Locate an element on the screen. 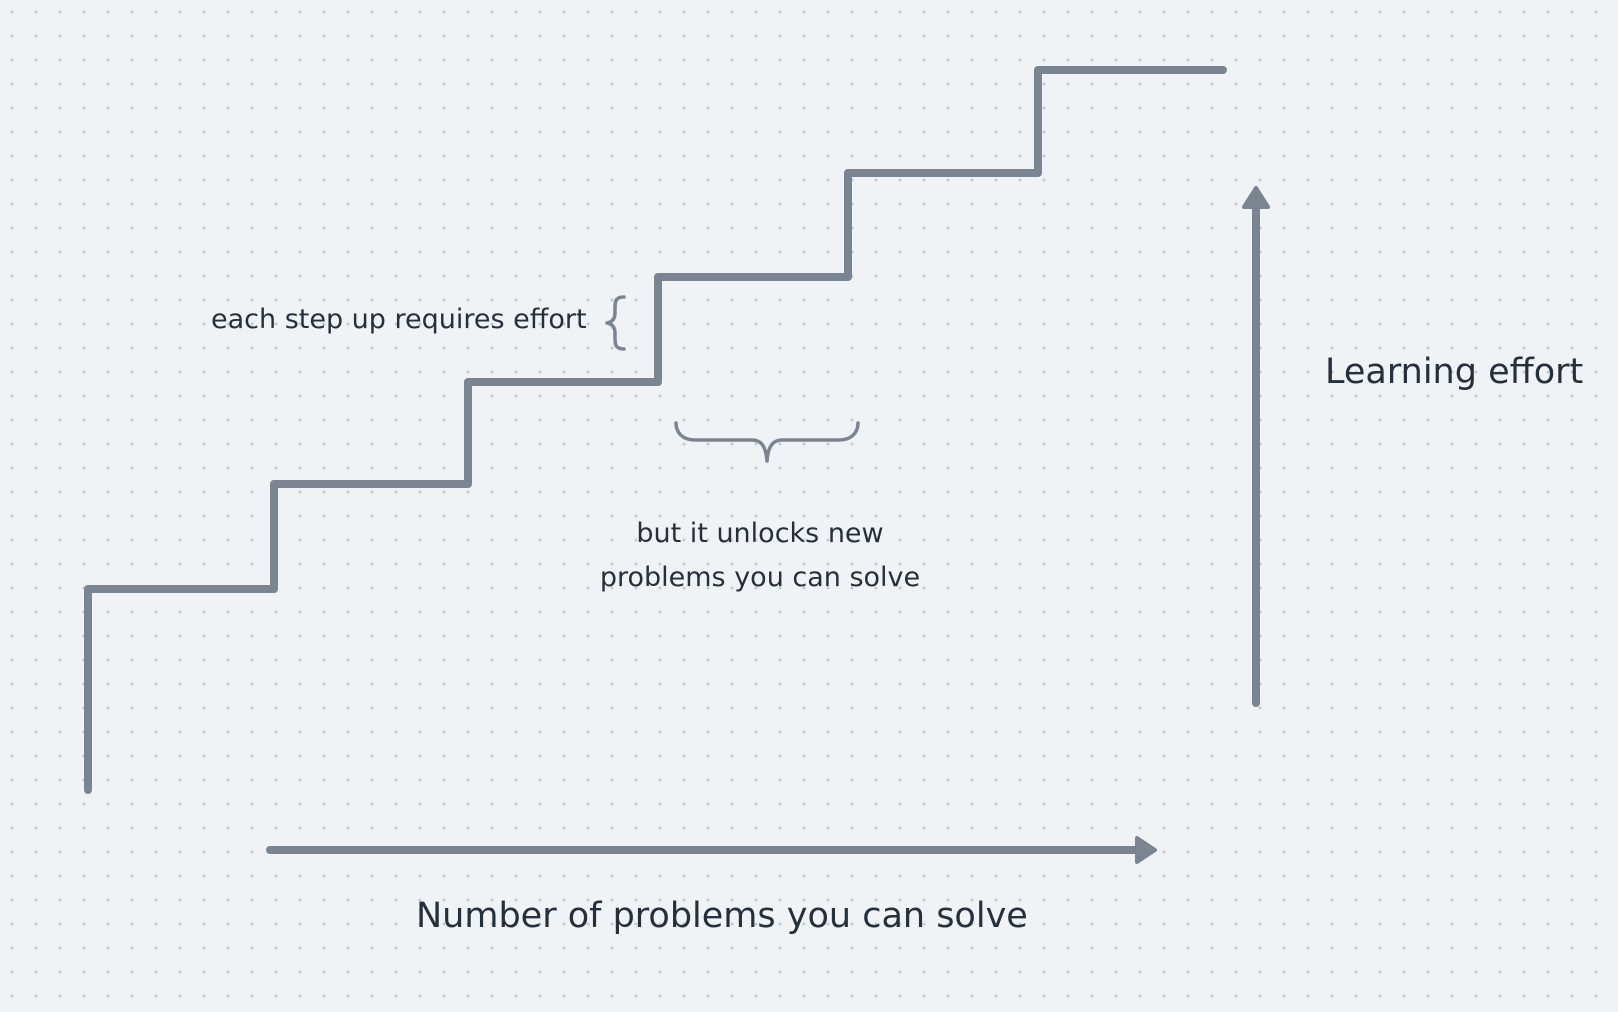 Image resolution: width=1618 pixels, height=1012 pixels. unlock-annotation-line2: problems you can solve is located at coordinates (760, 577).